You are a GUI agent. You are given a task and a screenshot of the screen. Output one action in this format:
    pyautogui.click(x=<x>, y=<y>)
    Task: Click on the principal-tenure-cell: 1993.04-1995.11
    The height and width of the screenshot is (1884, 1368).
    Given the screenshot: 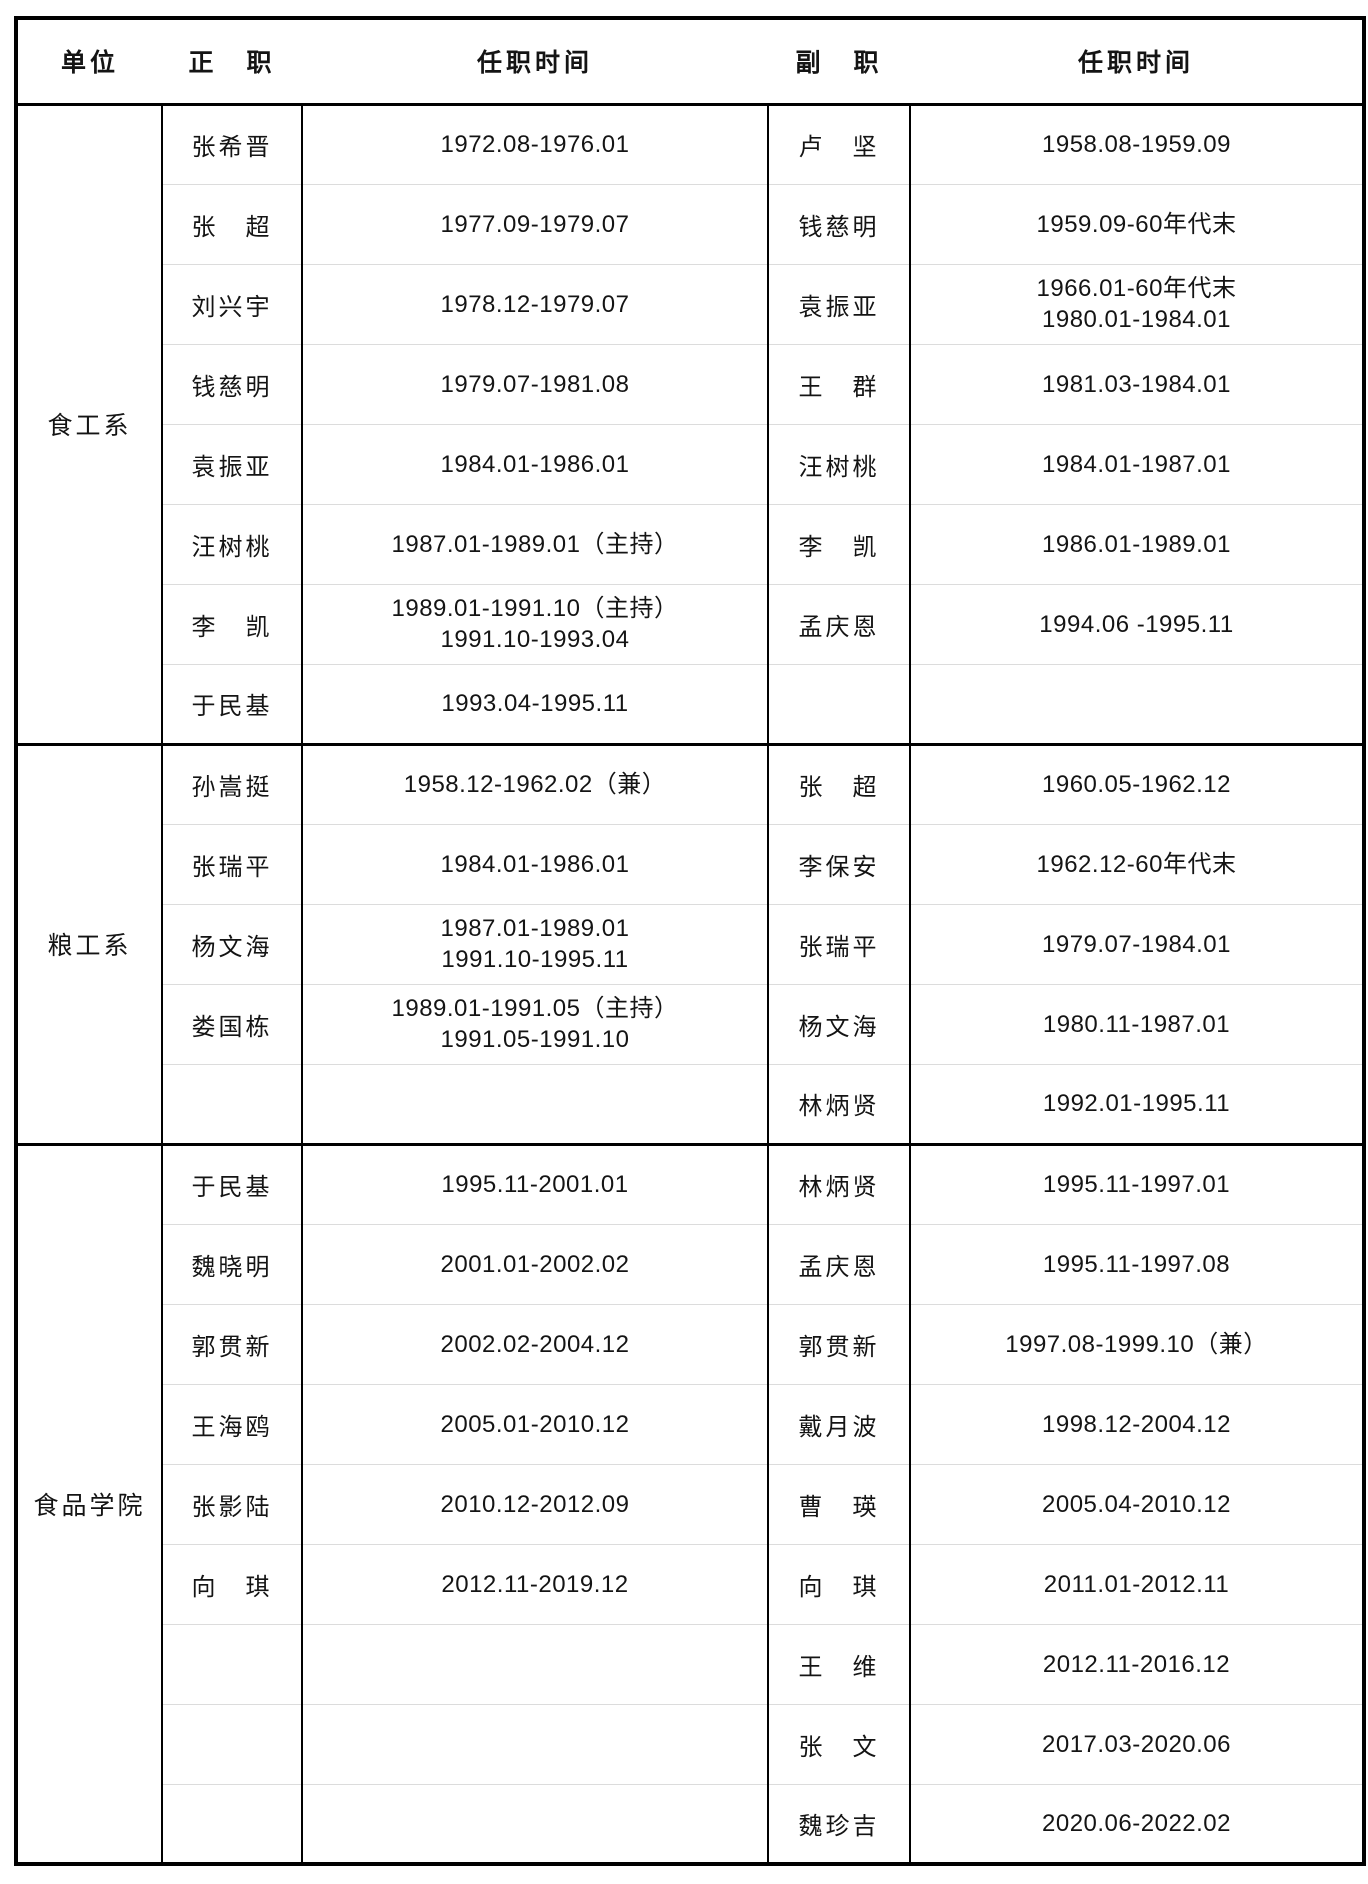 What is the action you would take?
    pyautogui.click(x=534, y=703)
    